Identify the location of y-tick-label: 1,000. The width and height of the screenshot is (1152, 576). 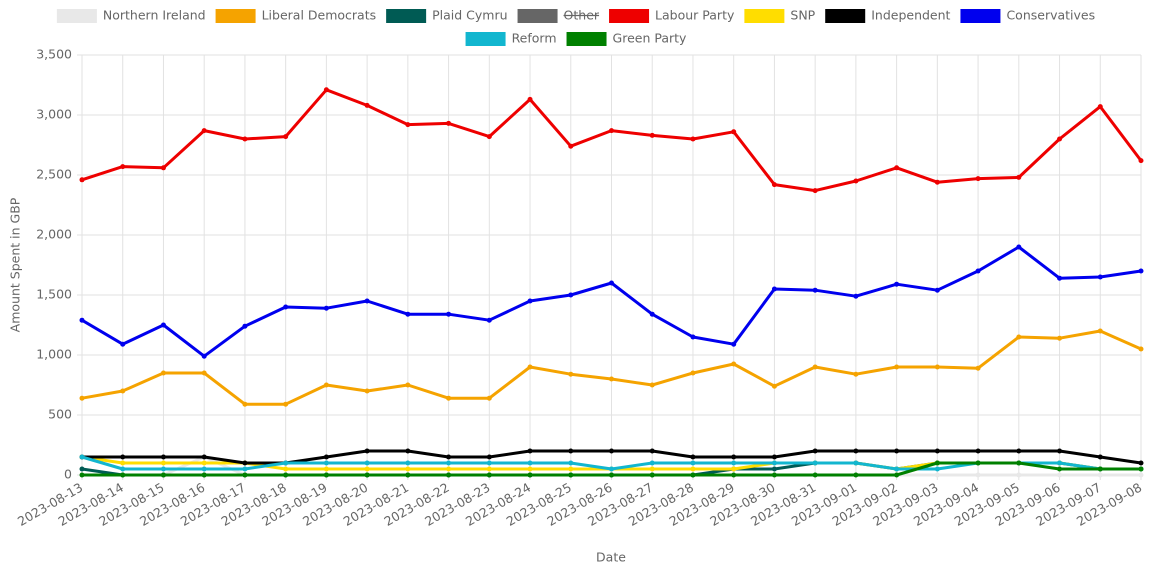
(54, 354).